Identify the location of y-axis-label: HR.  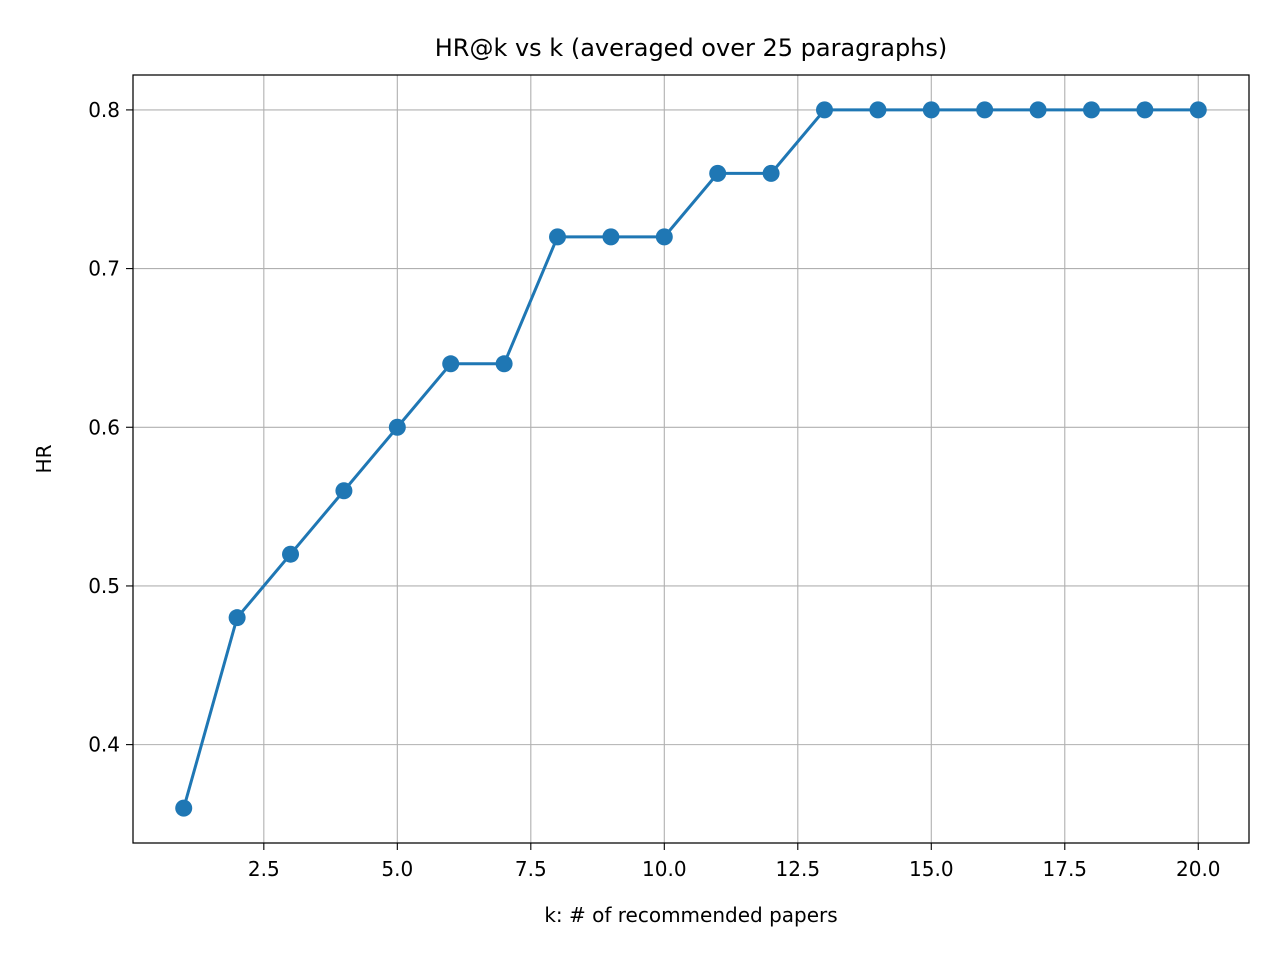
(44, 458).